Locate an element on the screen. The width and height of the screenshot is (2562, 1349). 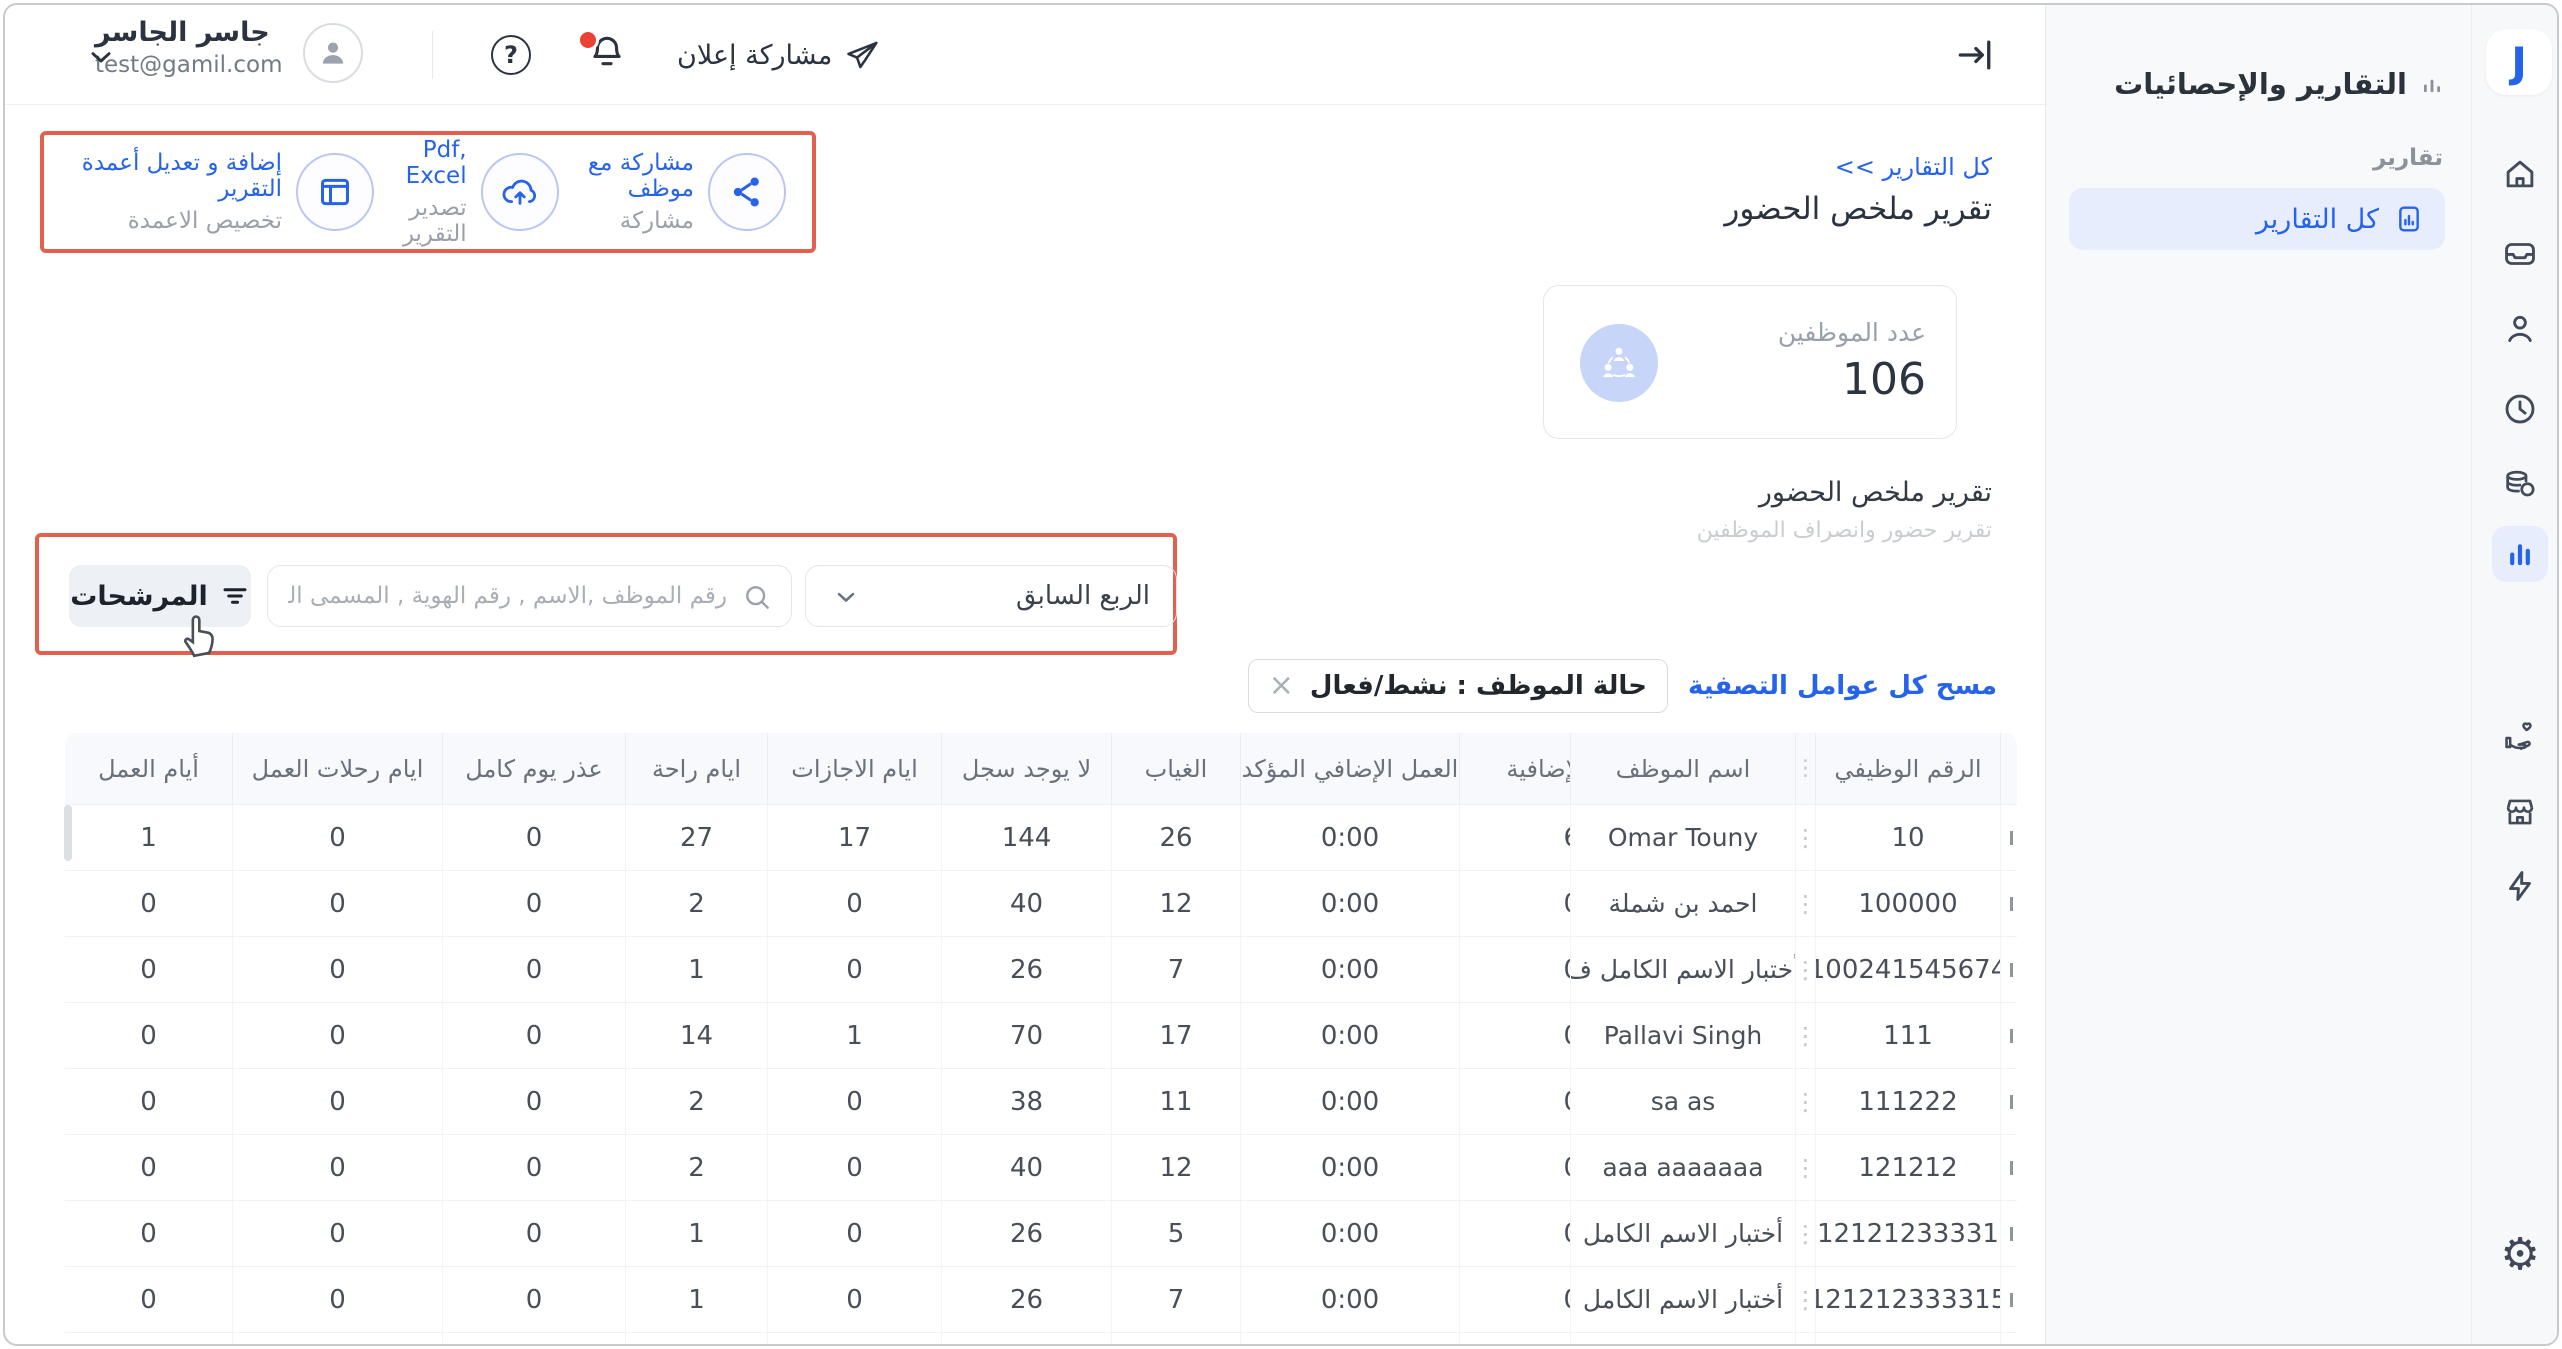
period-select: الربع السابق is located at coordinates (991, 596).